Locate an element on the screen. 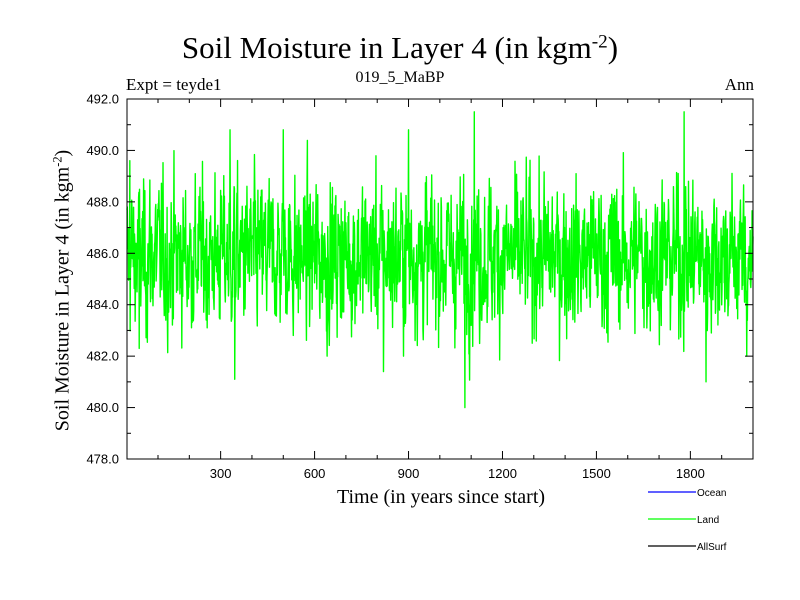 The image size is (800, 600). x-tick-label: 600 is located at coordinates (315, 473).